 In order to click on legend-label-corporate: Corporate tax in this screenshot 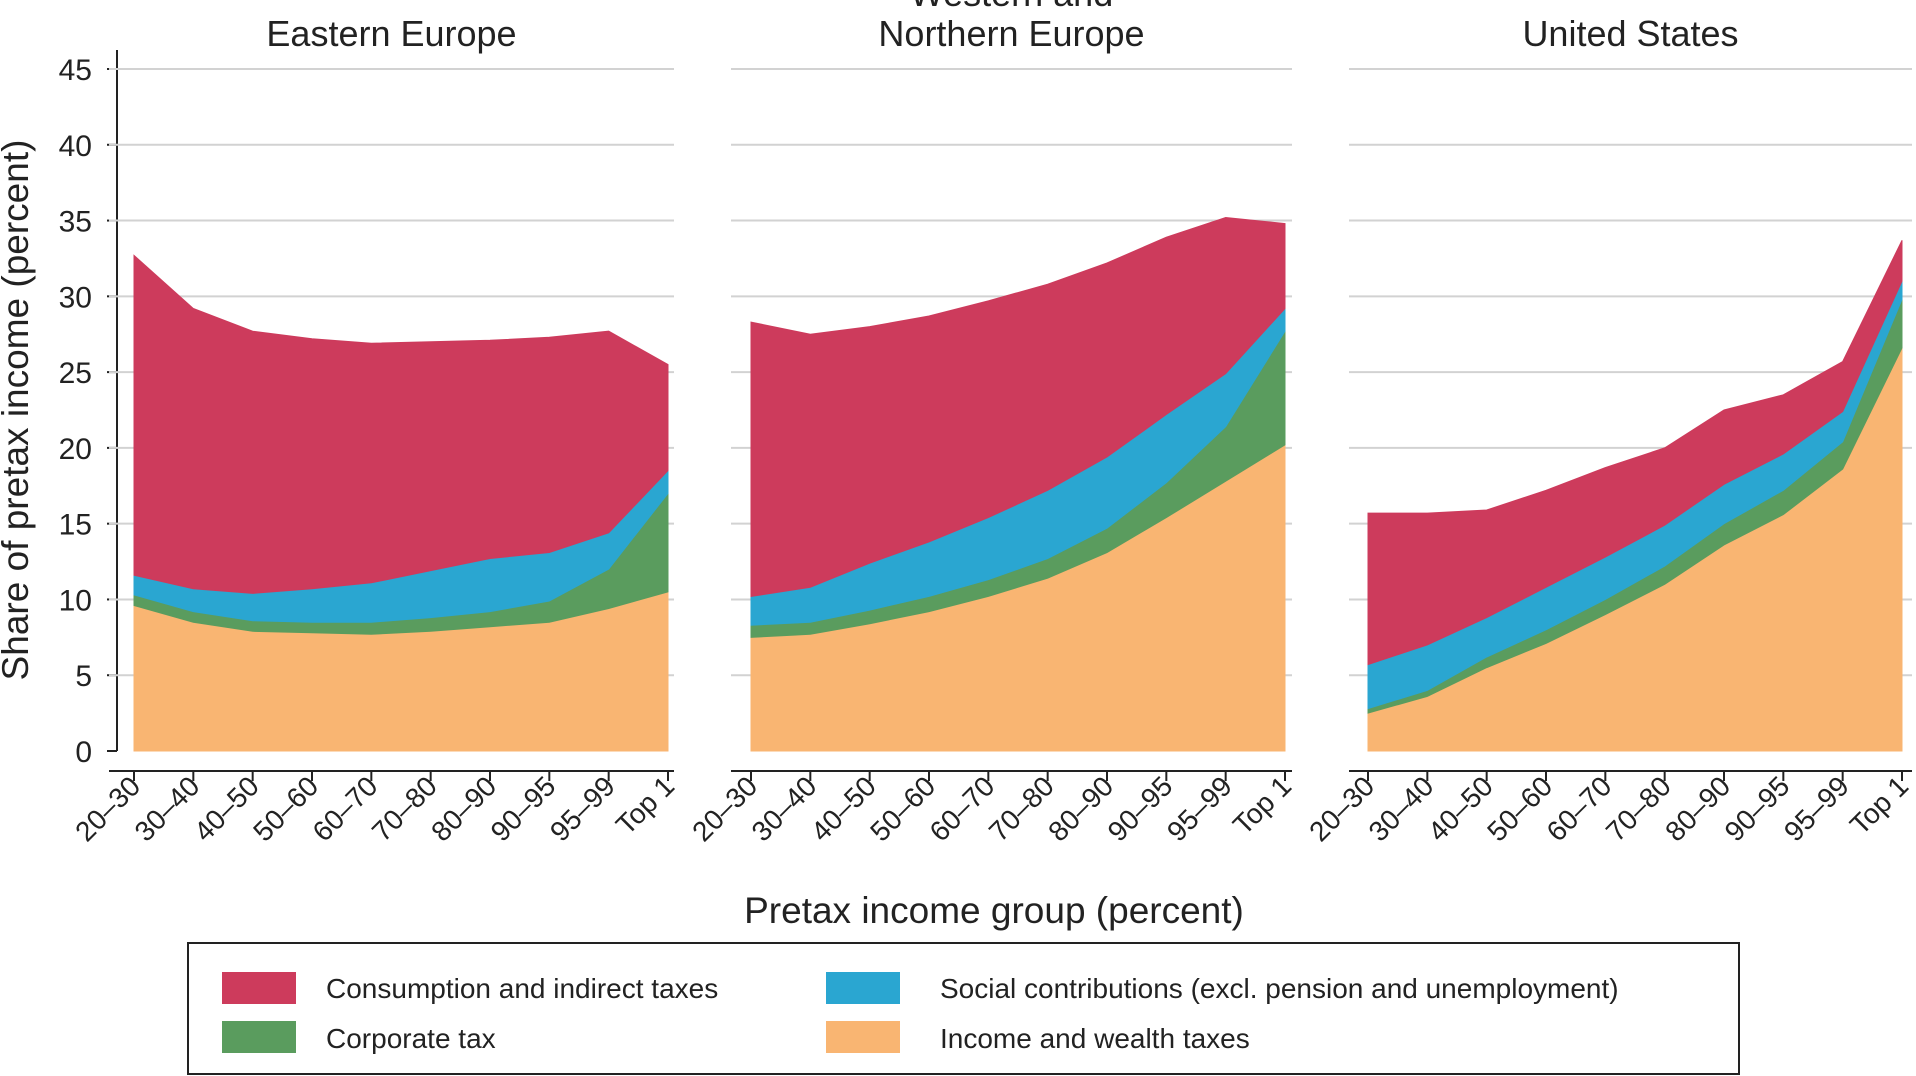, I will do `click(411, 1038)`.